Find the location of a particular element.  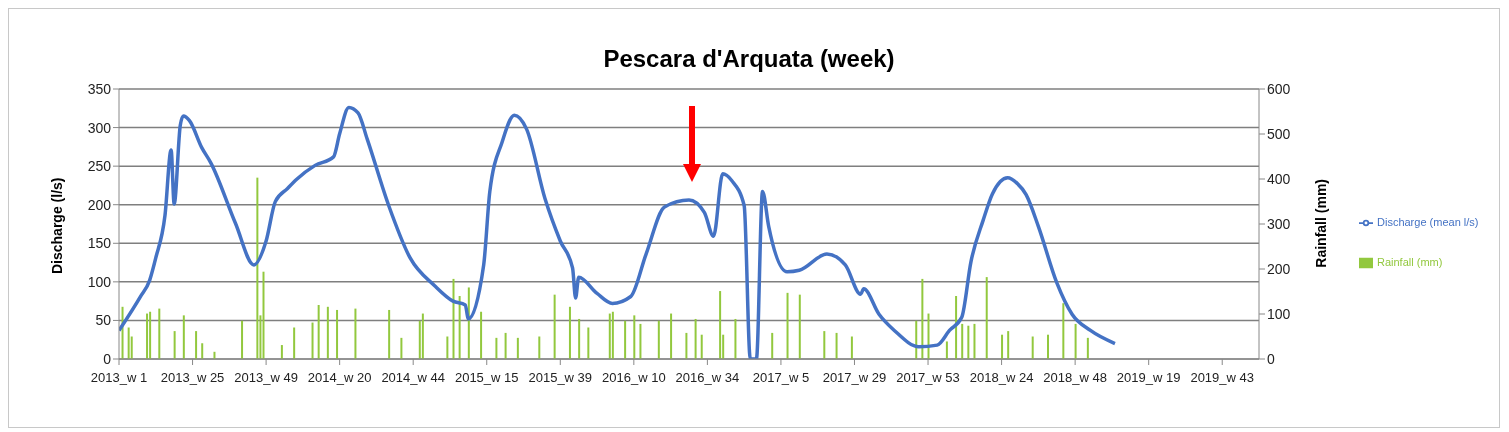

y2-axis-title: Rainfall (mm) is located at coordinates (1320, 223).